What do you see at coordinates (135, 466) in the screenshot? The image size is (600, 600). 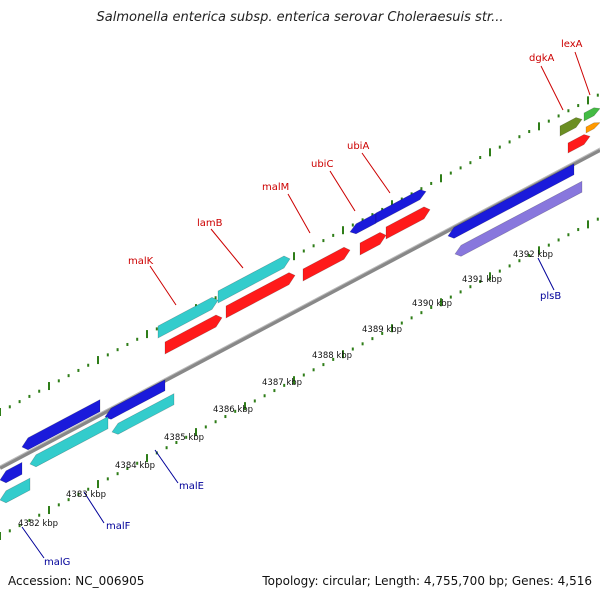 I see `tick-label: 4384 kbp` at bounding box center [135, 466].